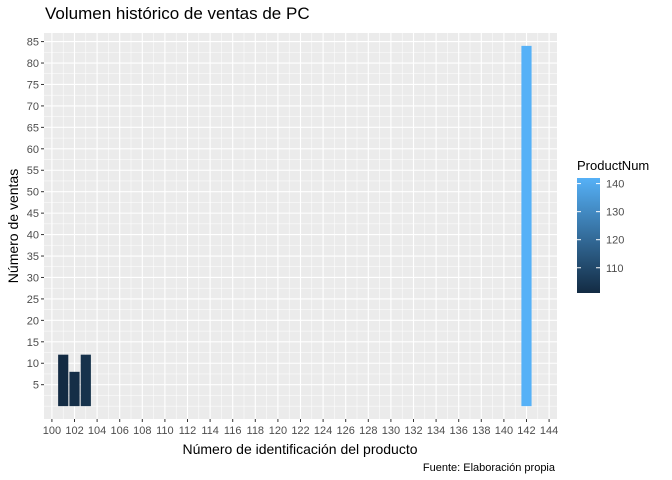 The image size is (672, 480). I want to click on x-tick-label: 120, so click(278, 431).